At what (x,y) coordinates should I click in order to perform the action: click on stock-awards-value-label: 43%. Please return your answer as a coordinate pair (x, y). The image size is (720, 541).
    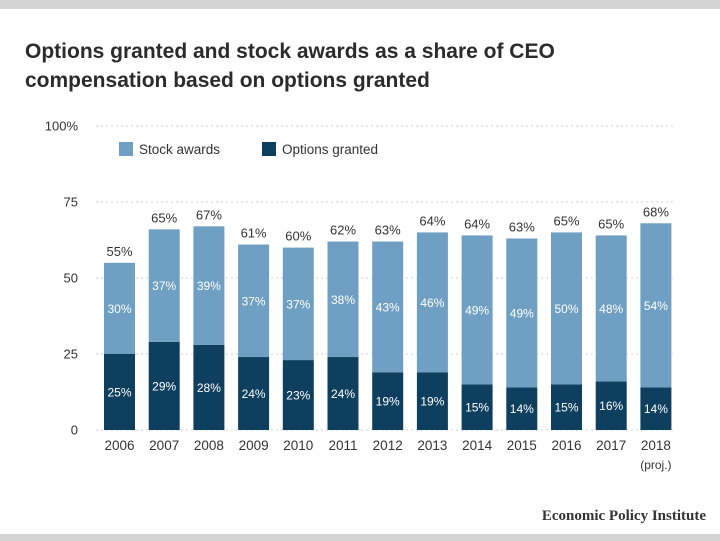
    Looking at the image, I should click on (388, 307).